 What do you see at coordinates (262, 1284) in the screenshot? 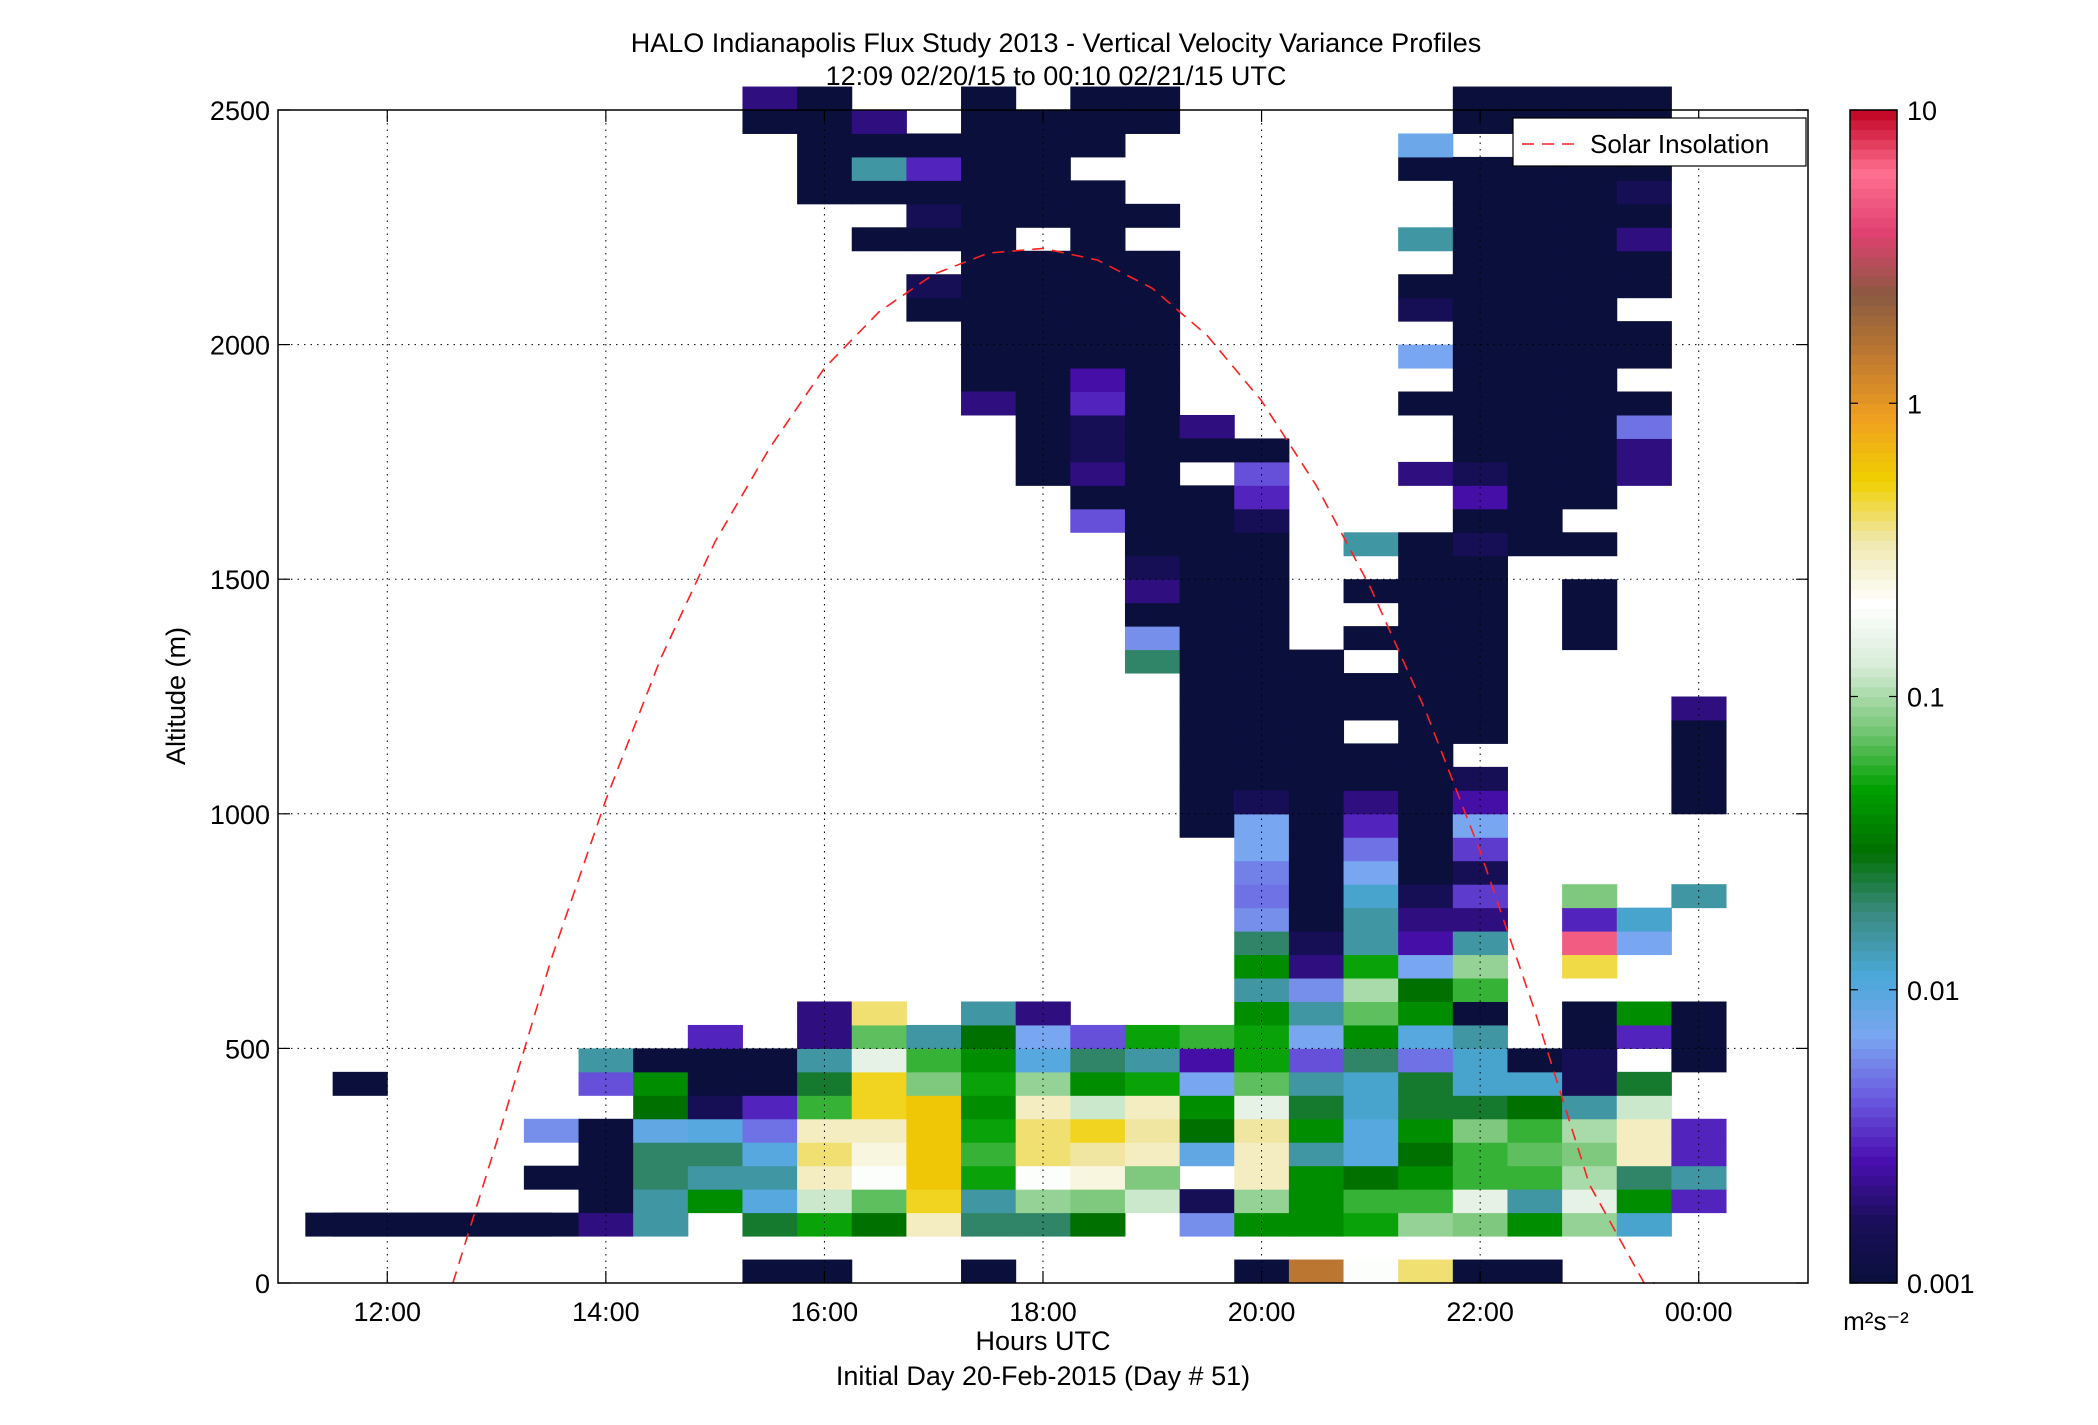
I see `y-tick-label: 0` at bounding box center [262, 1284].